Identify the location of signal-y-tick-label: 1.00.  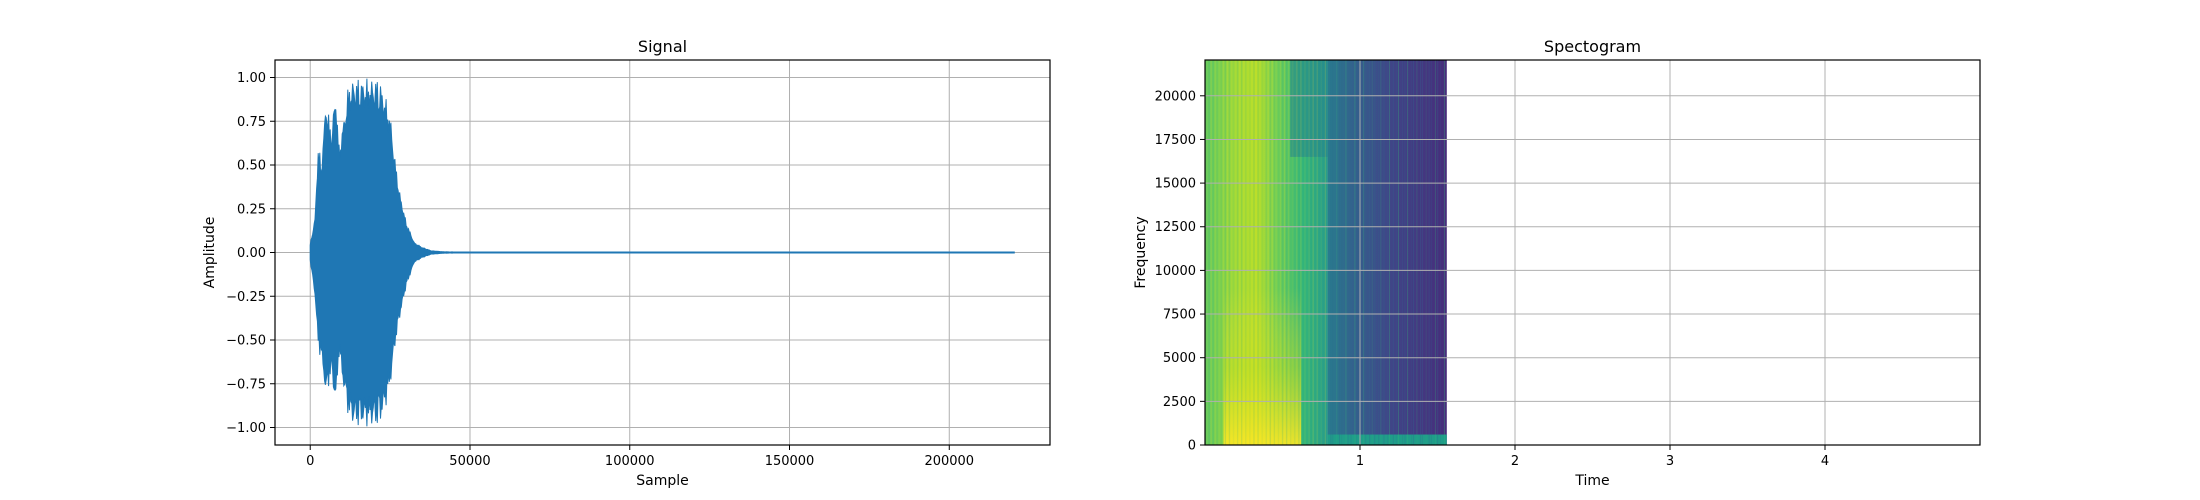
(251, 78).